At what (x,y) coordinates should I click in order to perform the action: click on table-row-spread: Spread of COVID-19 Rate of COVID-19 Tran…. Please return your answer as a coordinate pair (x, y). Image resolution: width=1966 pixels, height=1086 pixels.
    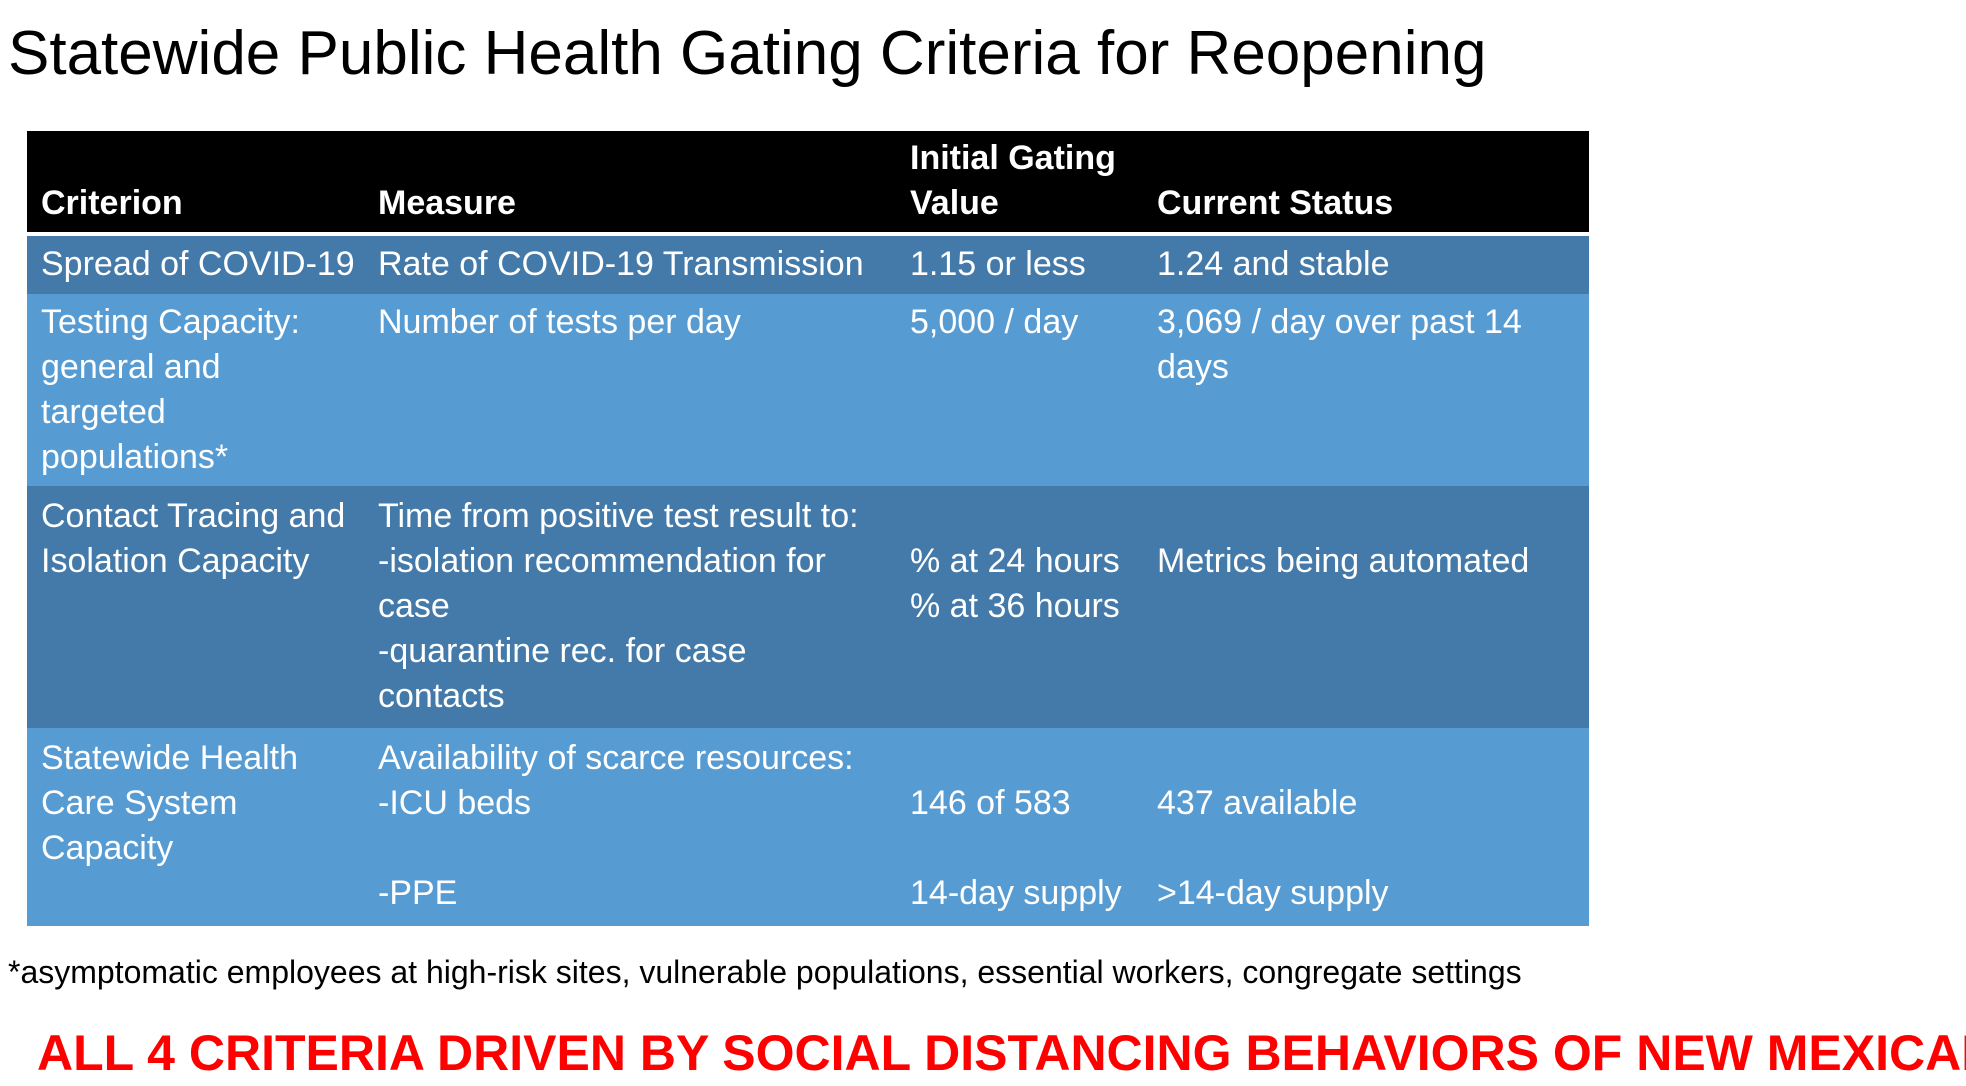
    Looking at the image, I should click on (808, 264).